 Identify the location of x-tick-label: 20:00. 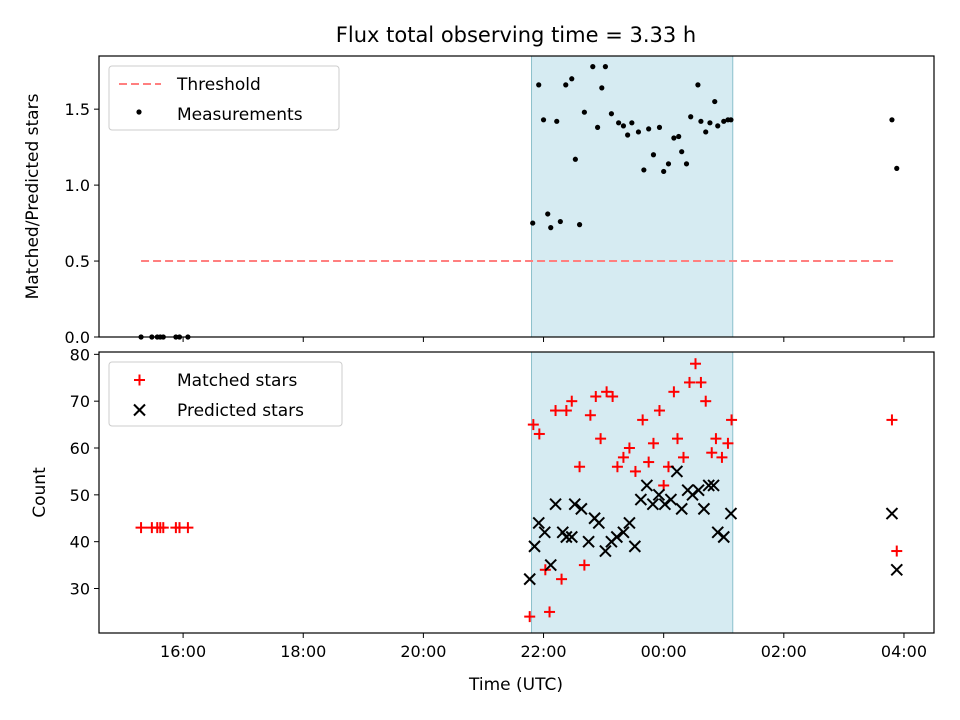
(423, 651).